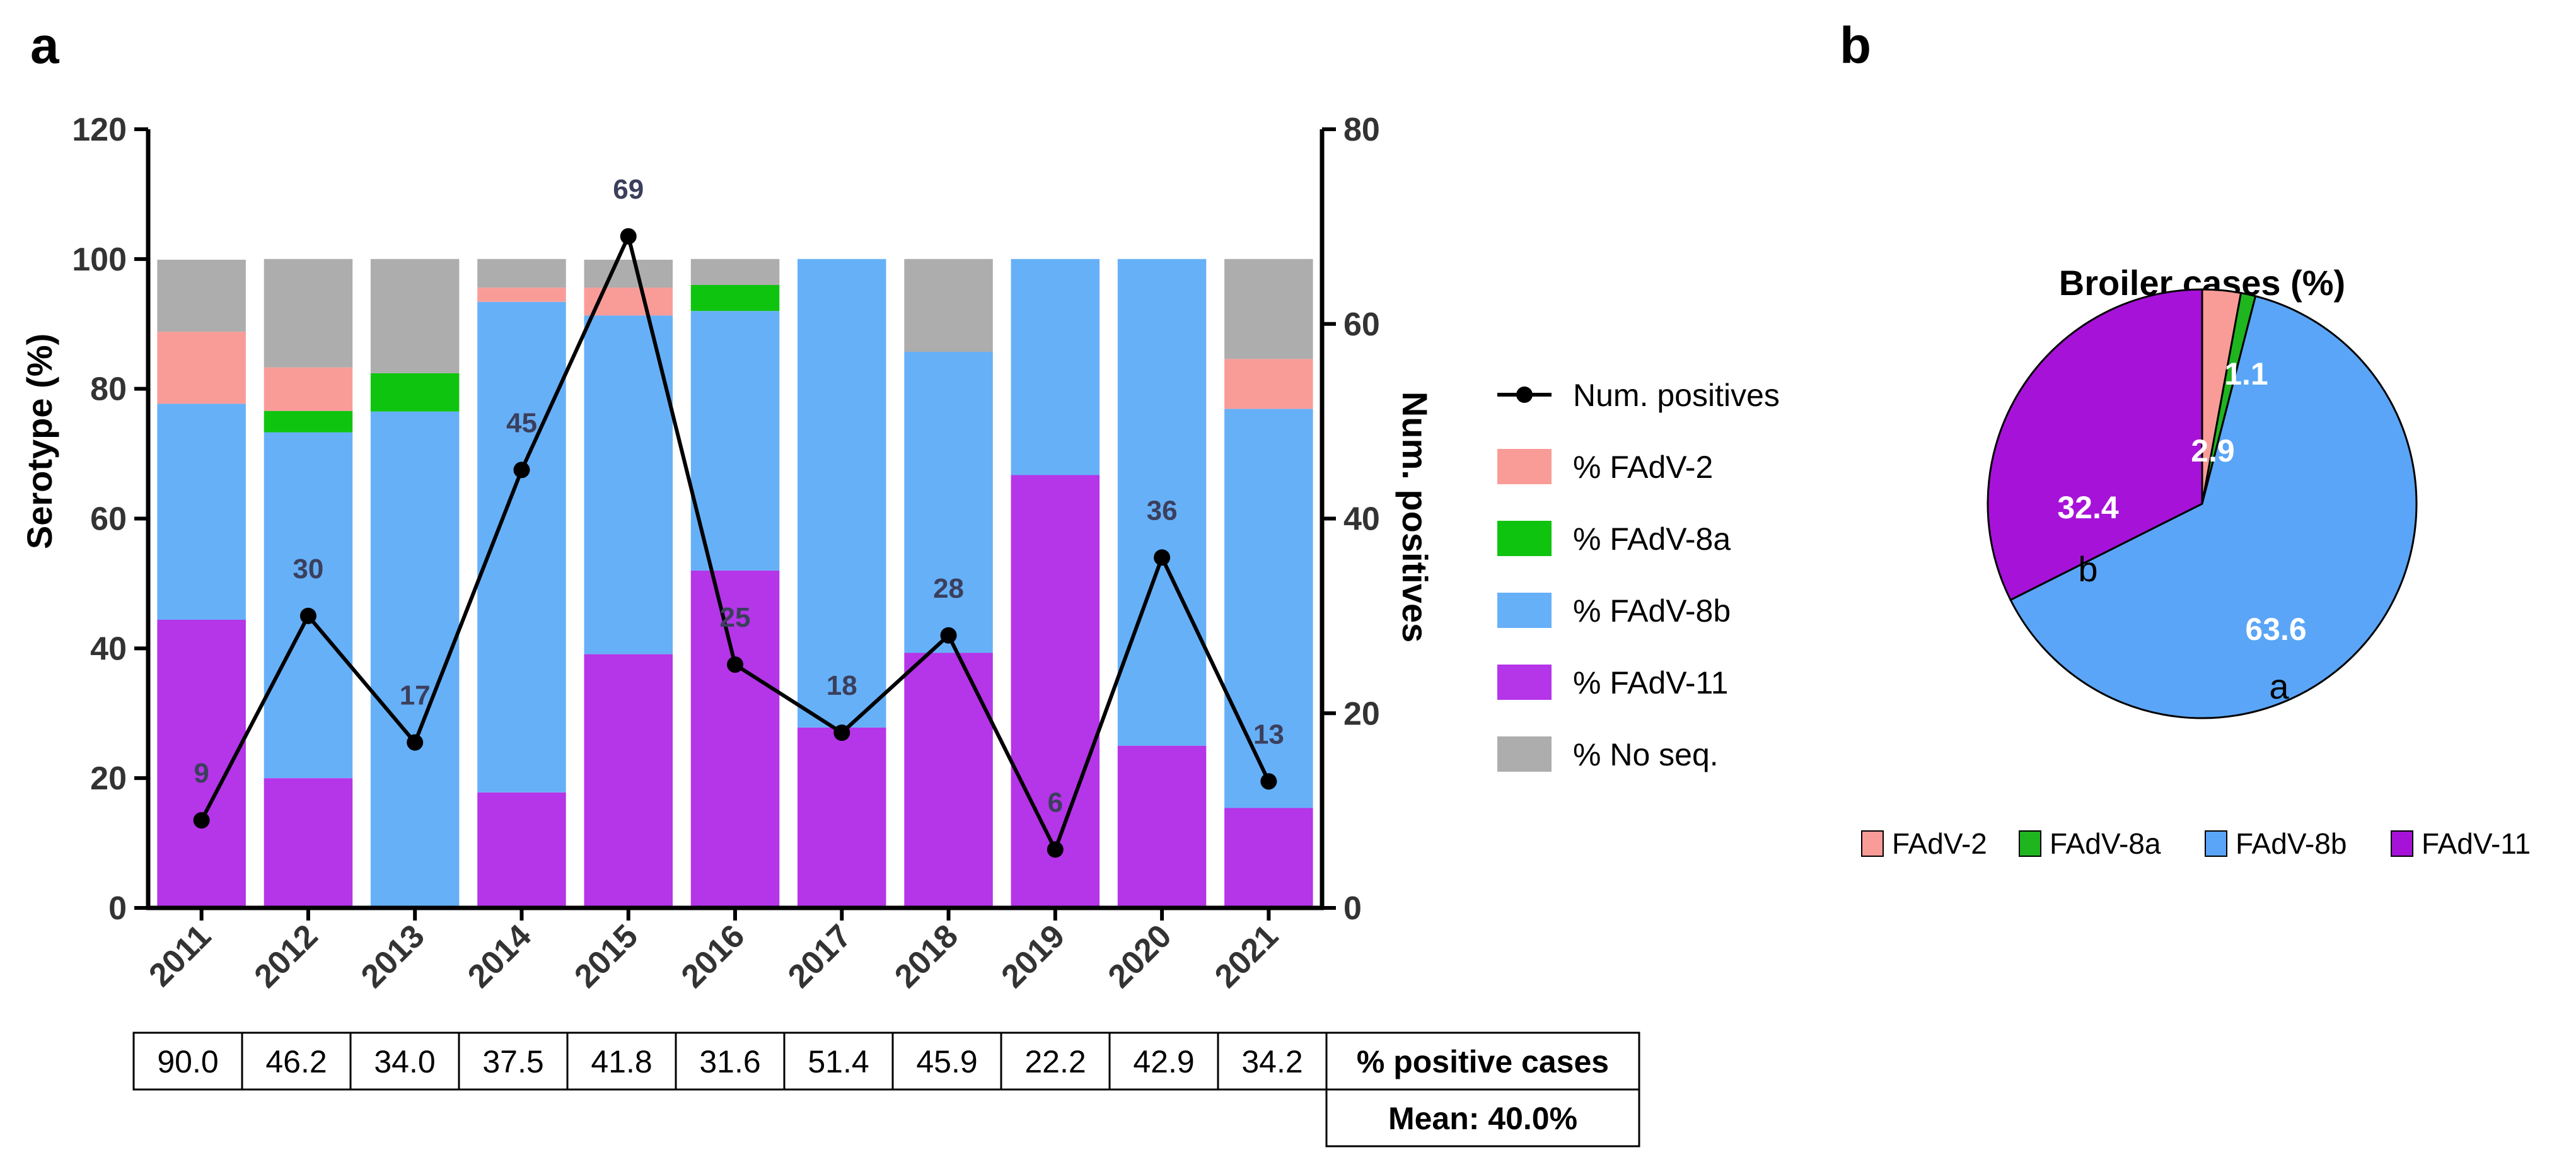 The height and width of the screenshot is (1162, 2576). Describe the element at coordinates (946, 1061) in the screenshot. I see `table-cell: 45.9` at that location.